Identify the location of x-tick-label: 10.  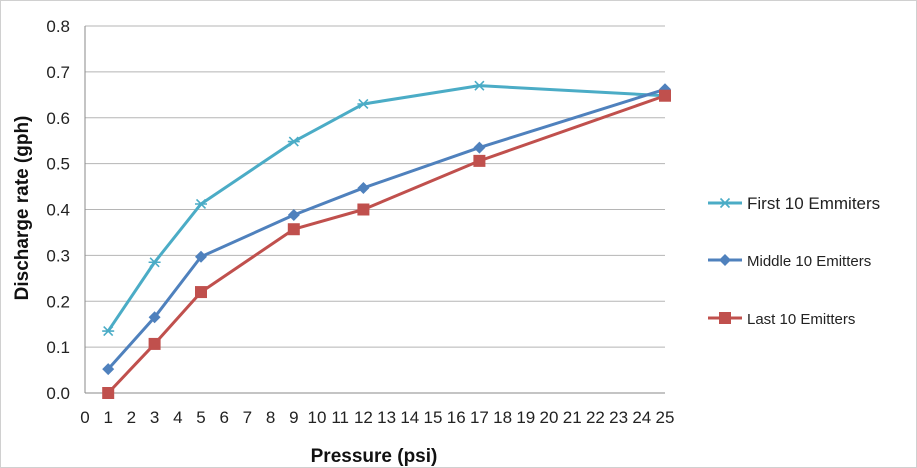
(317, 417).